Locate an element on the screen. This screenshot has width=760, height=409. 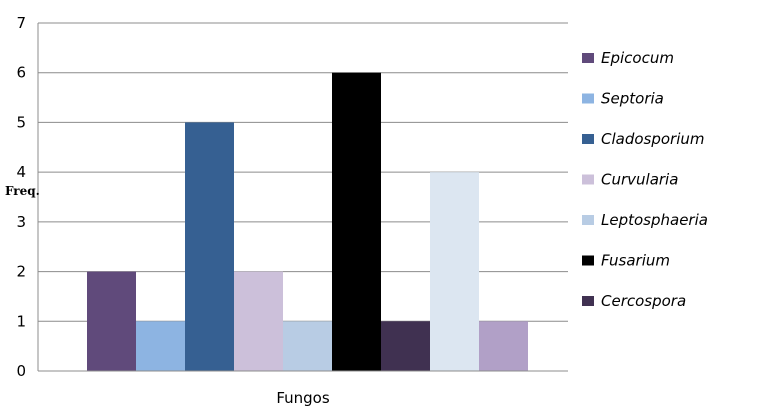
y-tick-label: 0 is located at coordinates (21, 371).